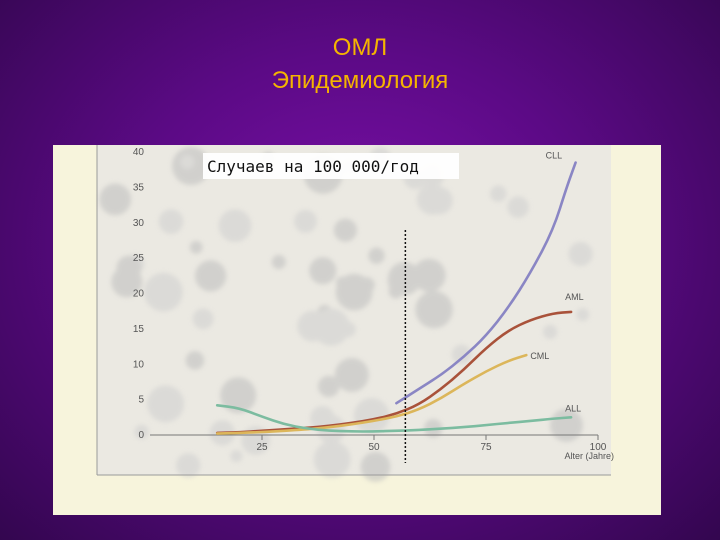  Describe the element at coordinates (141, 435) in the screenshot. I see `y-tick-label: 0` at that location.